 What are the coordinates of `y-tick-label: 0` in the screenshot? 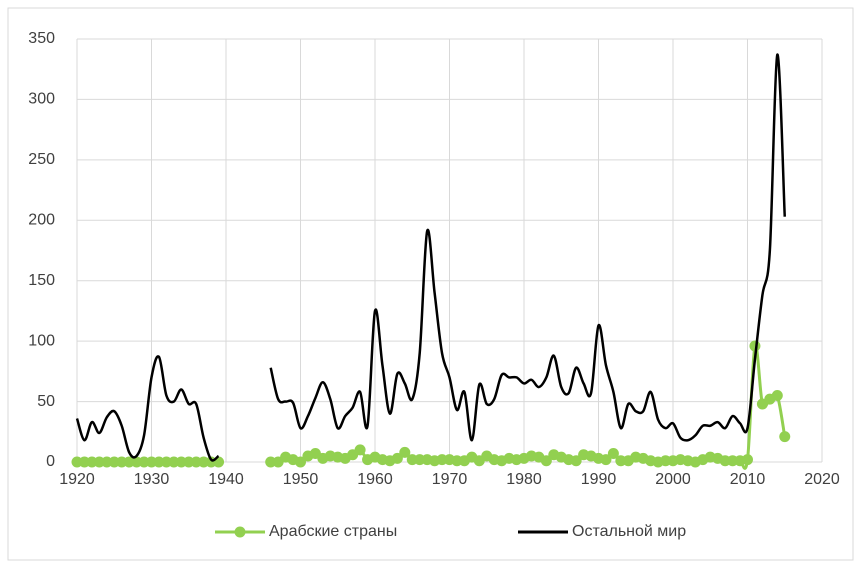 It's located at (50, 461).